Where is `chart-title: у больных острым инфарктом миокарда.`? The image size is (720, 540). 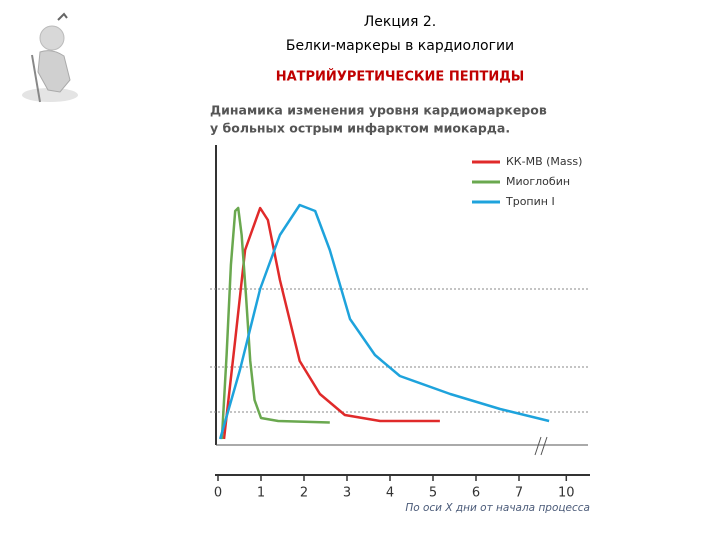
chart-title: у больных острым инфарктом миокарда. is located at coordinates (360, 128).